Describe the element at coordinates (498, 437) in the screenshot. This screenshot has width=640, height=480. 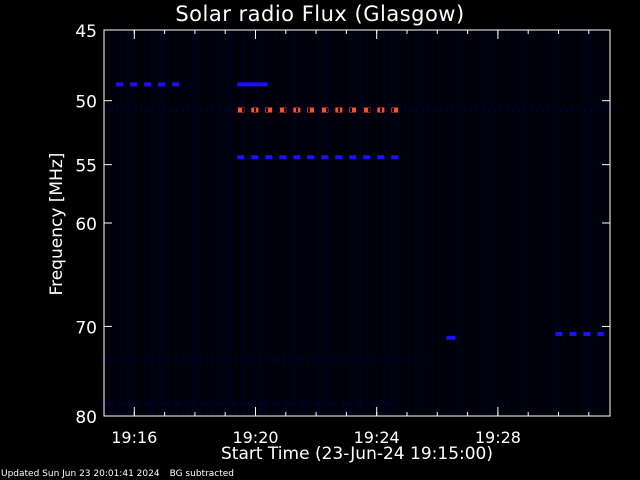
I see `x-tick-label: 19:28` at that location.